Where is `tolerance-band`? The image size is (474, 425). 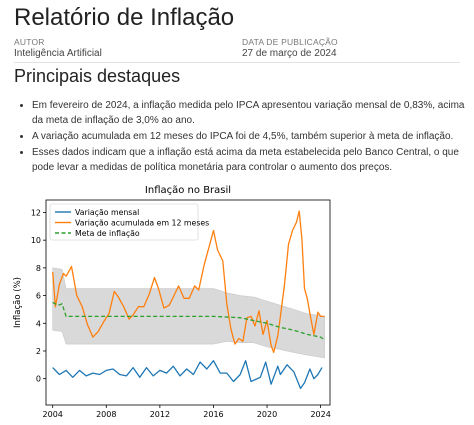 tolerance-band is located at coordinates (188, 313).